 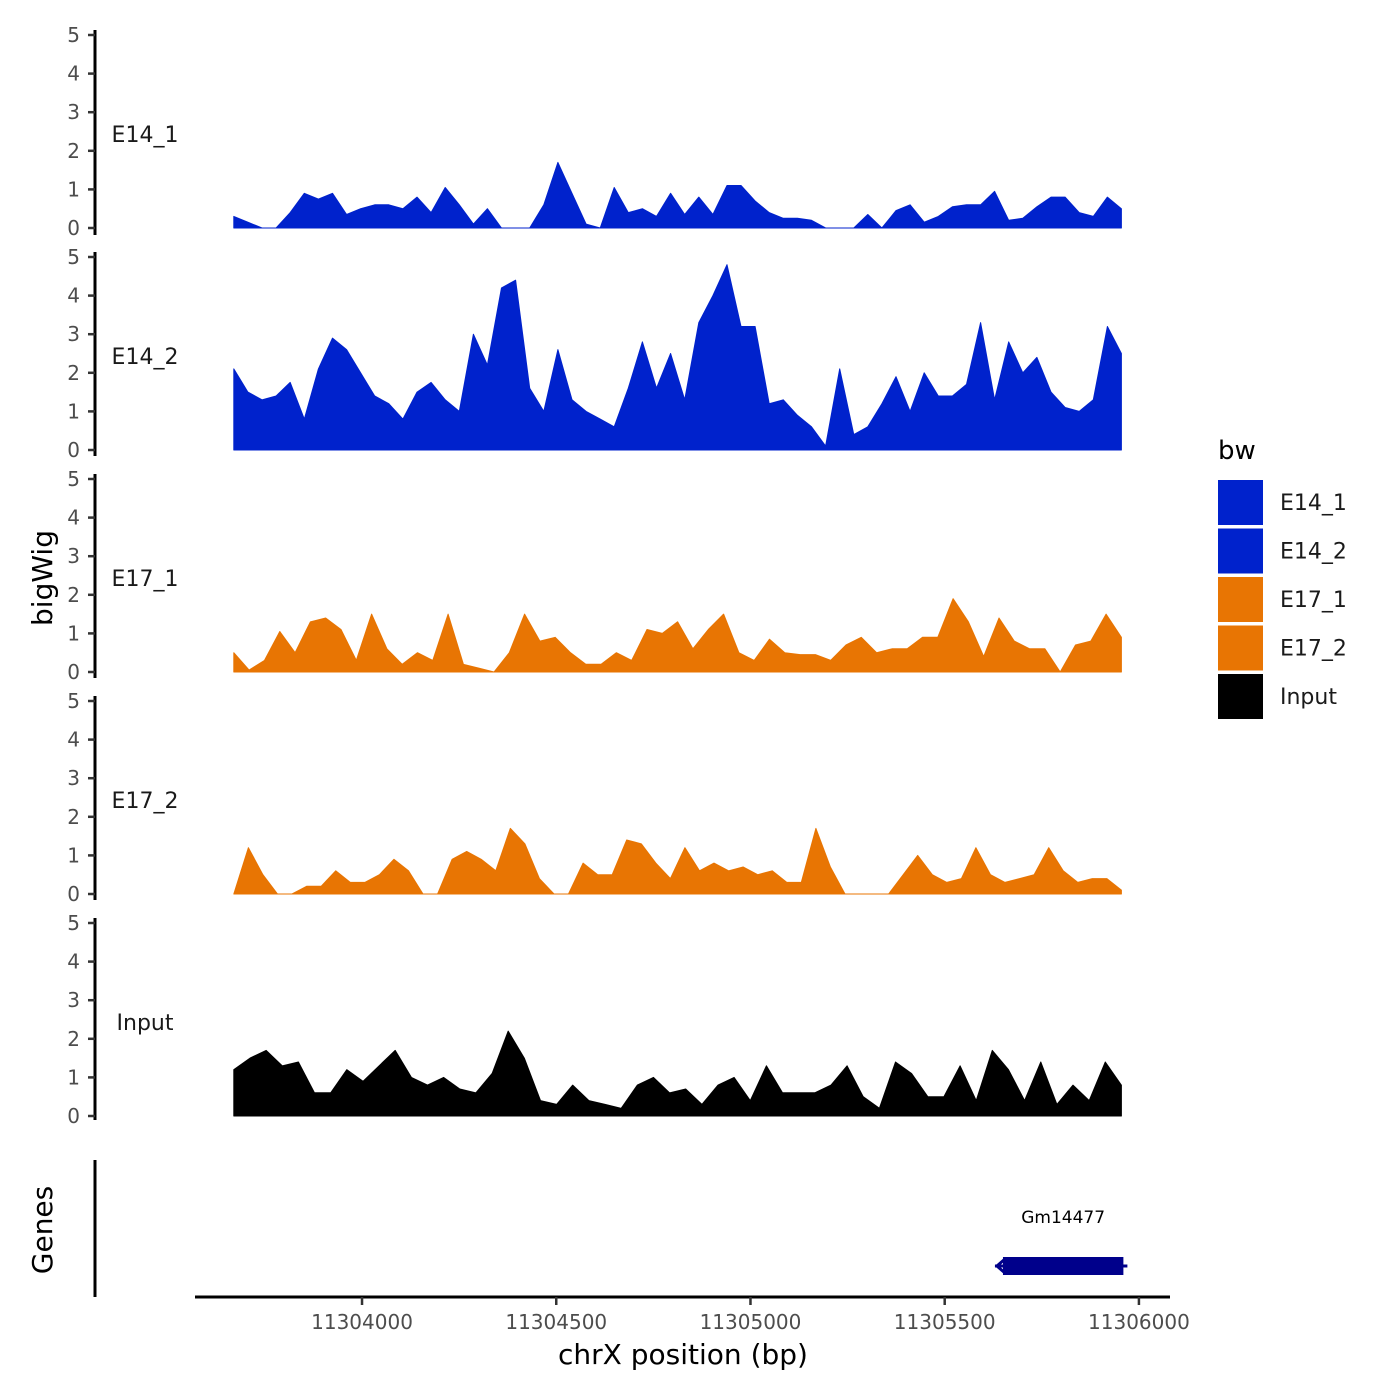 I want to click on genes-track-title: Genes, so click(x=42, y=1230).